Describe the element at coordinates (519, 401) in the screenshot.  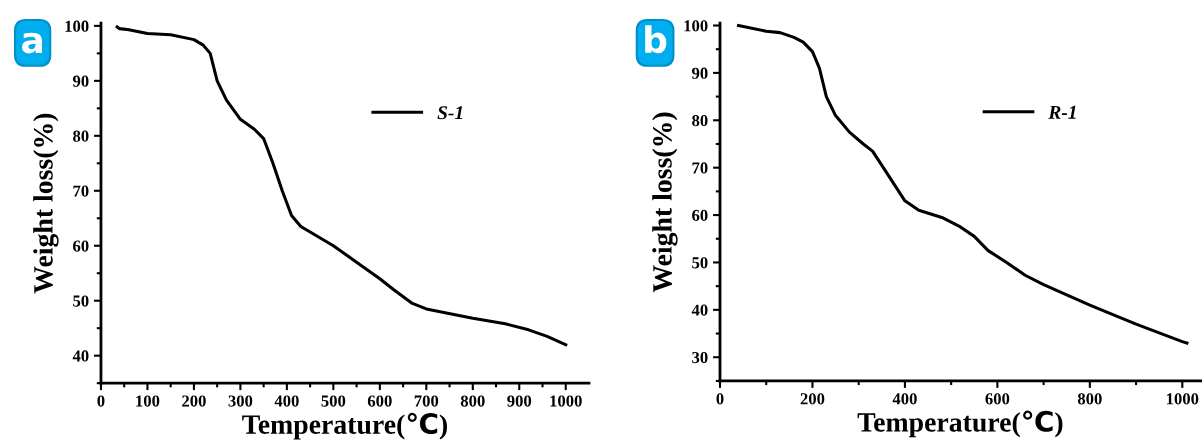
I see `x-tick-label: 900` at that location.